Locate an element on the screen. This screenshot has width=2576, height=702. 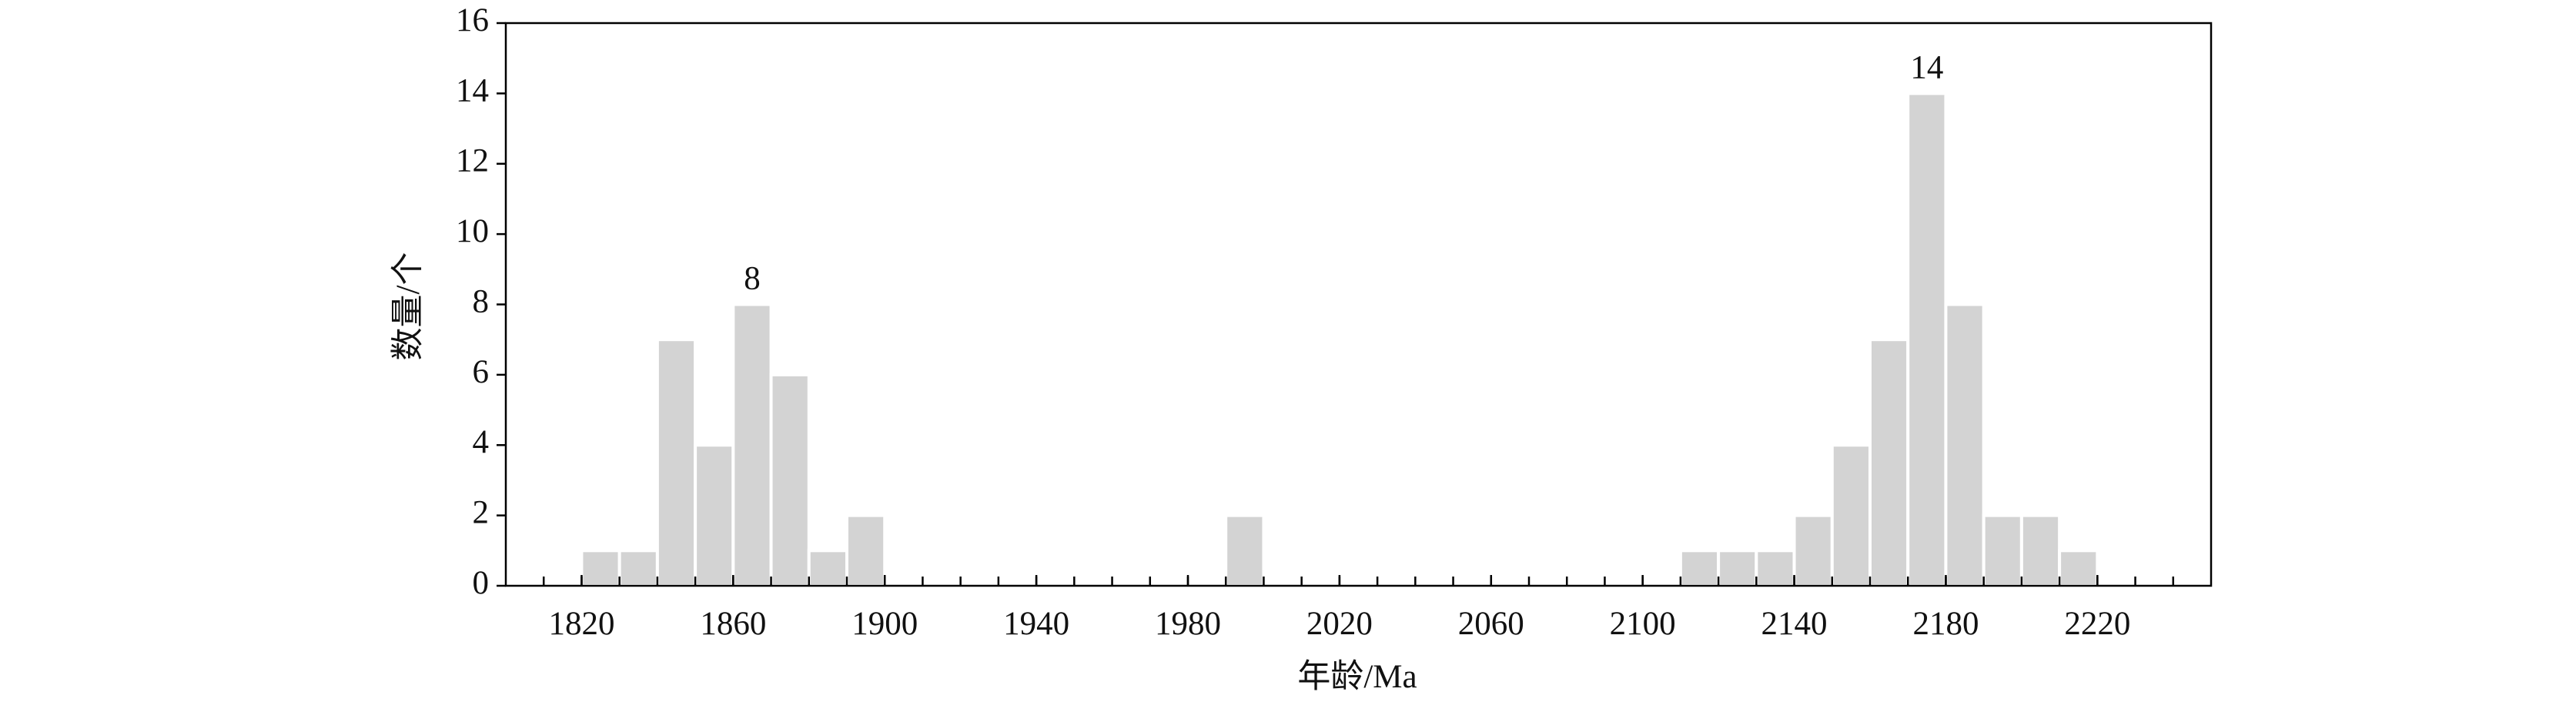
x-tick-label: 2020 is located at coordinates (1339, 624).